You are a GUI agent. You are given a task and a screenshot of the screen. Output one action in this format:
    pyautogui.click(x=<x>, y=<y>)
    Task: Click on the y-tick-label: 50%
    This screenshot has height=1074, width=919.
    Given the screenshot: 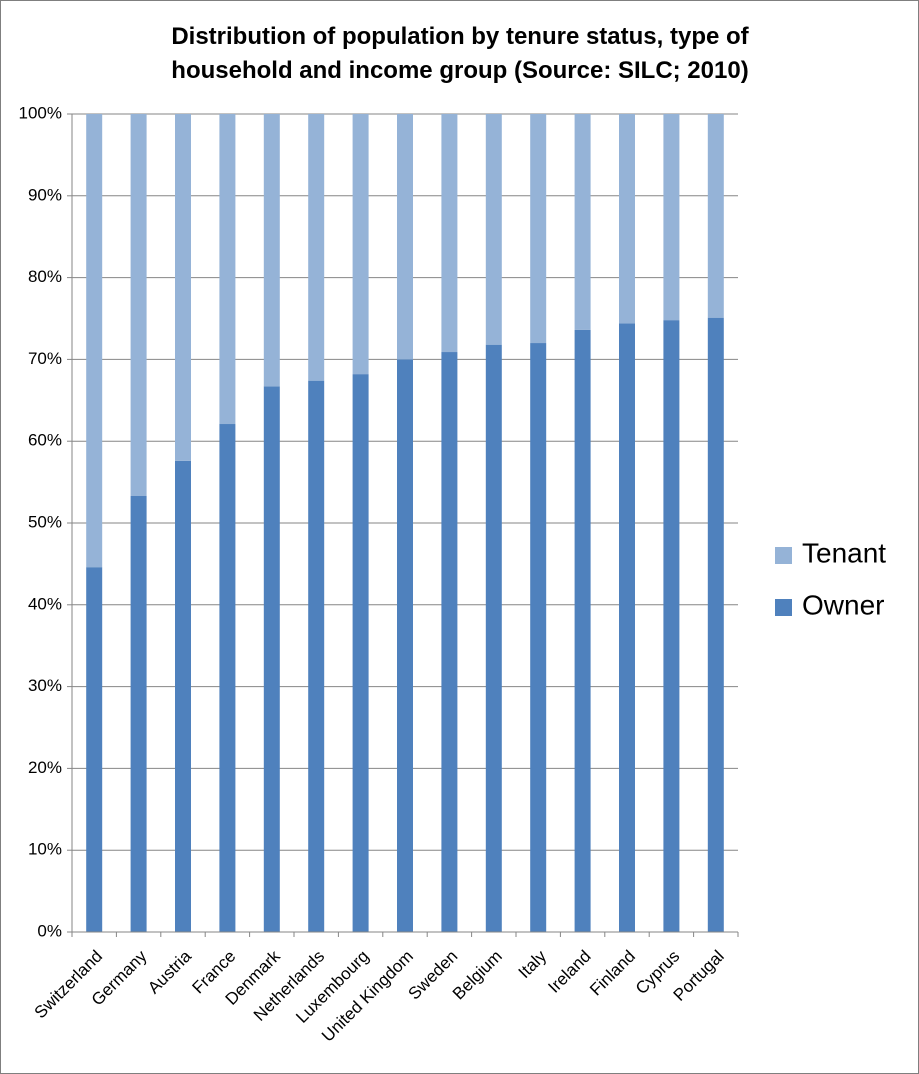 What is the action you would take?
    pyautogui.click(x=45, y=521)
    